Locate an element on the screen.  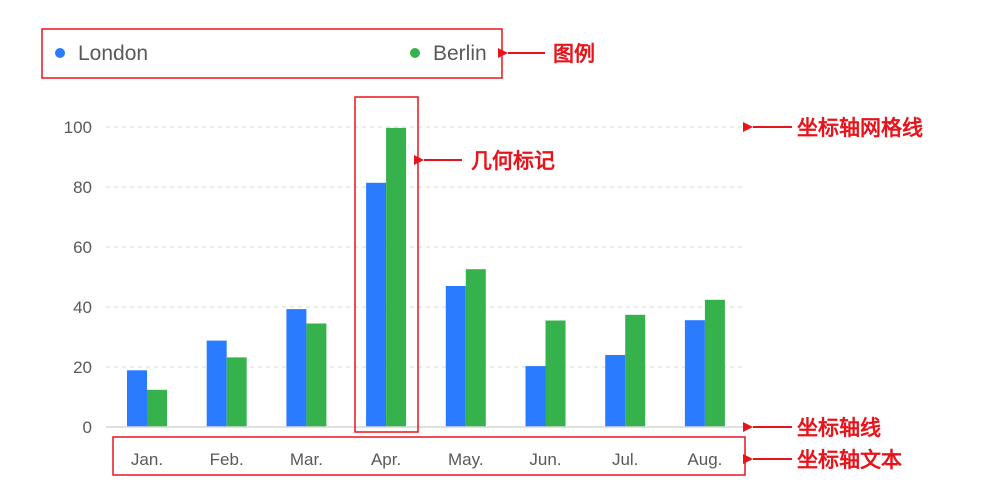
legend-marker-london is located at coordinates (60, 53).